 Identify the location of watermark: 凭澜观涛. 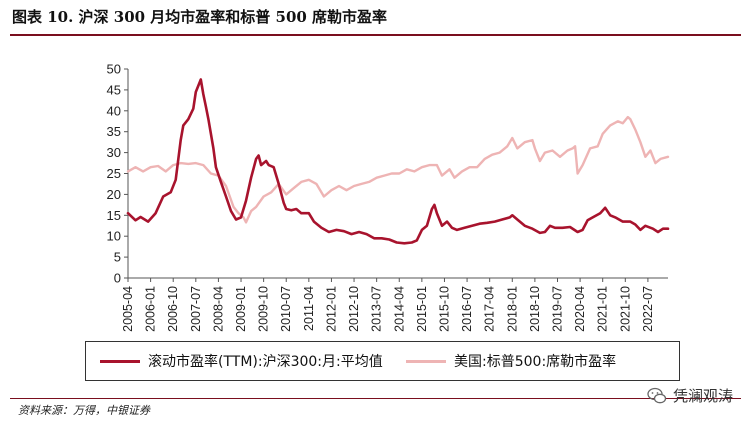
(690, 395).